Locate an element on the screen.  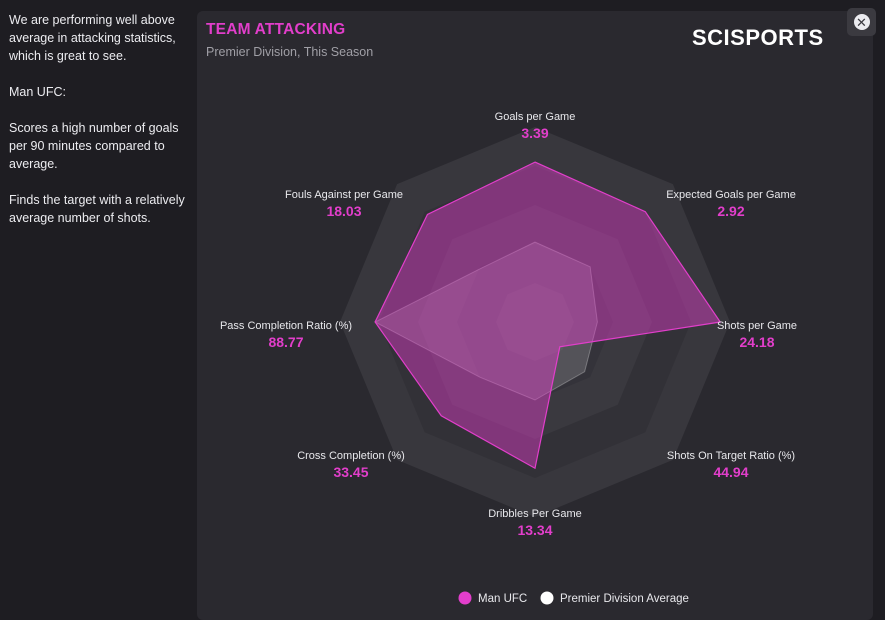
axis-value: 3.39 is located at coordinates (534, 133).